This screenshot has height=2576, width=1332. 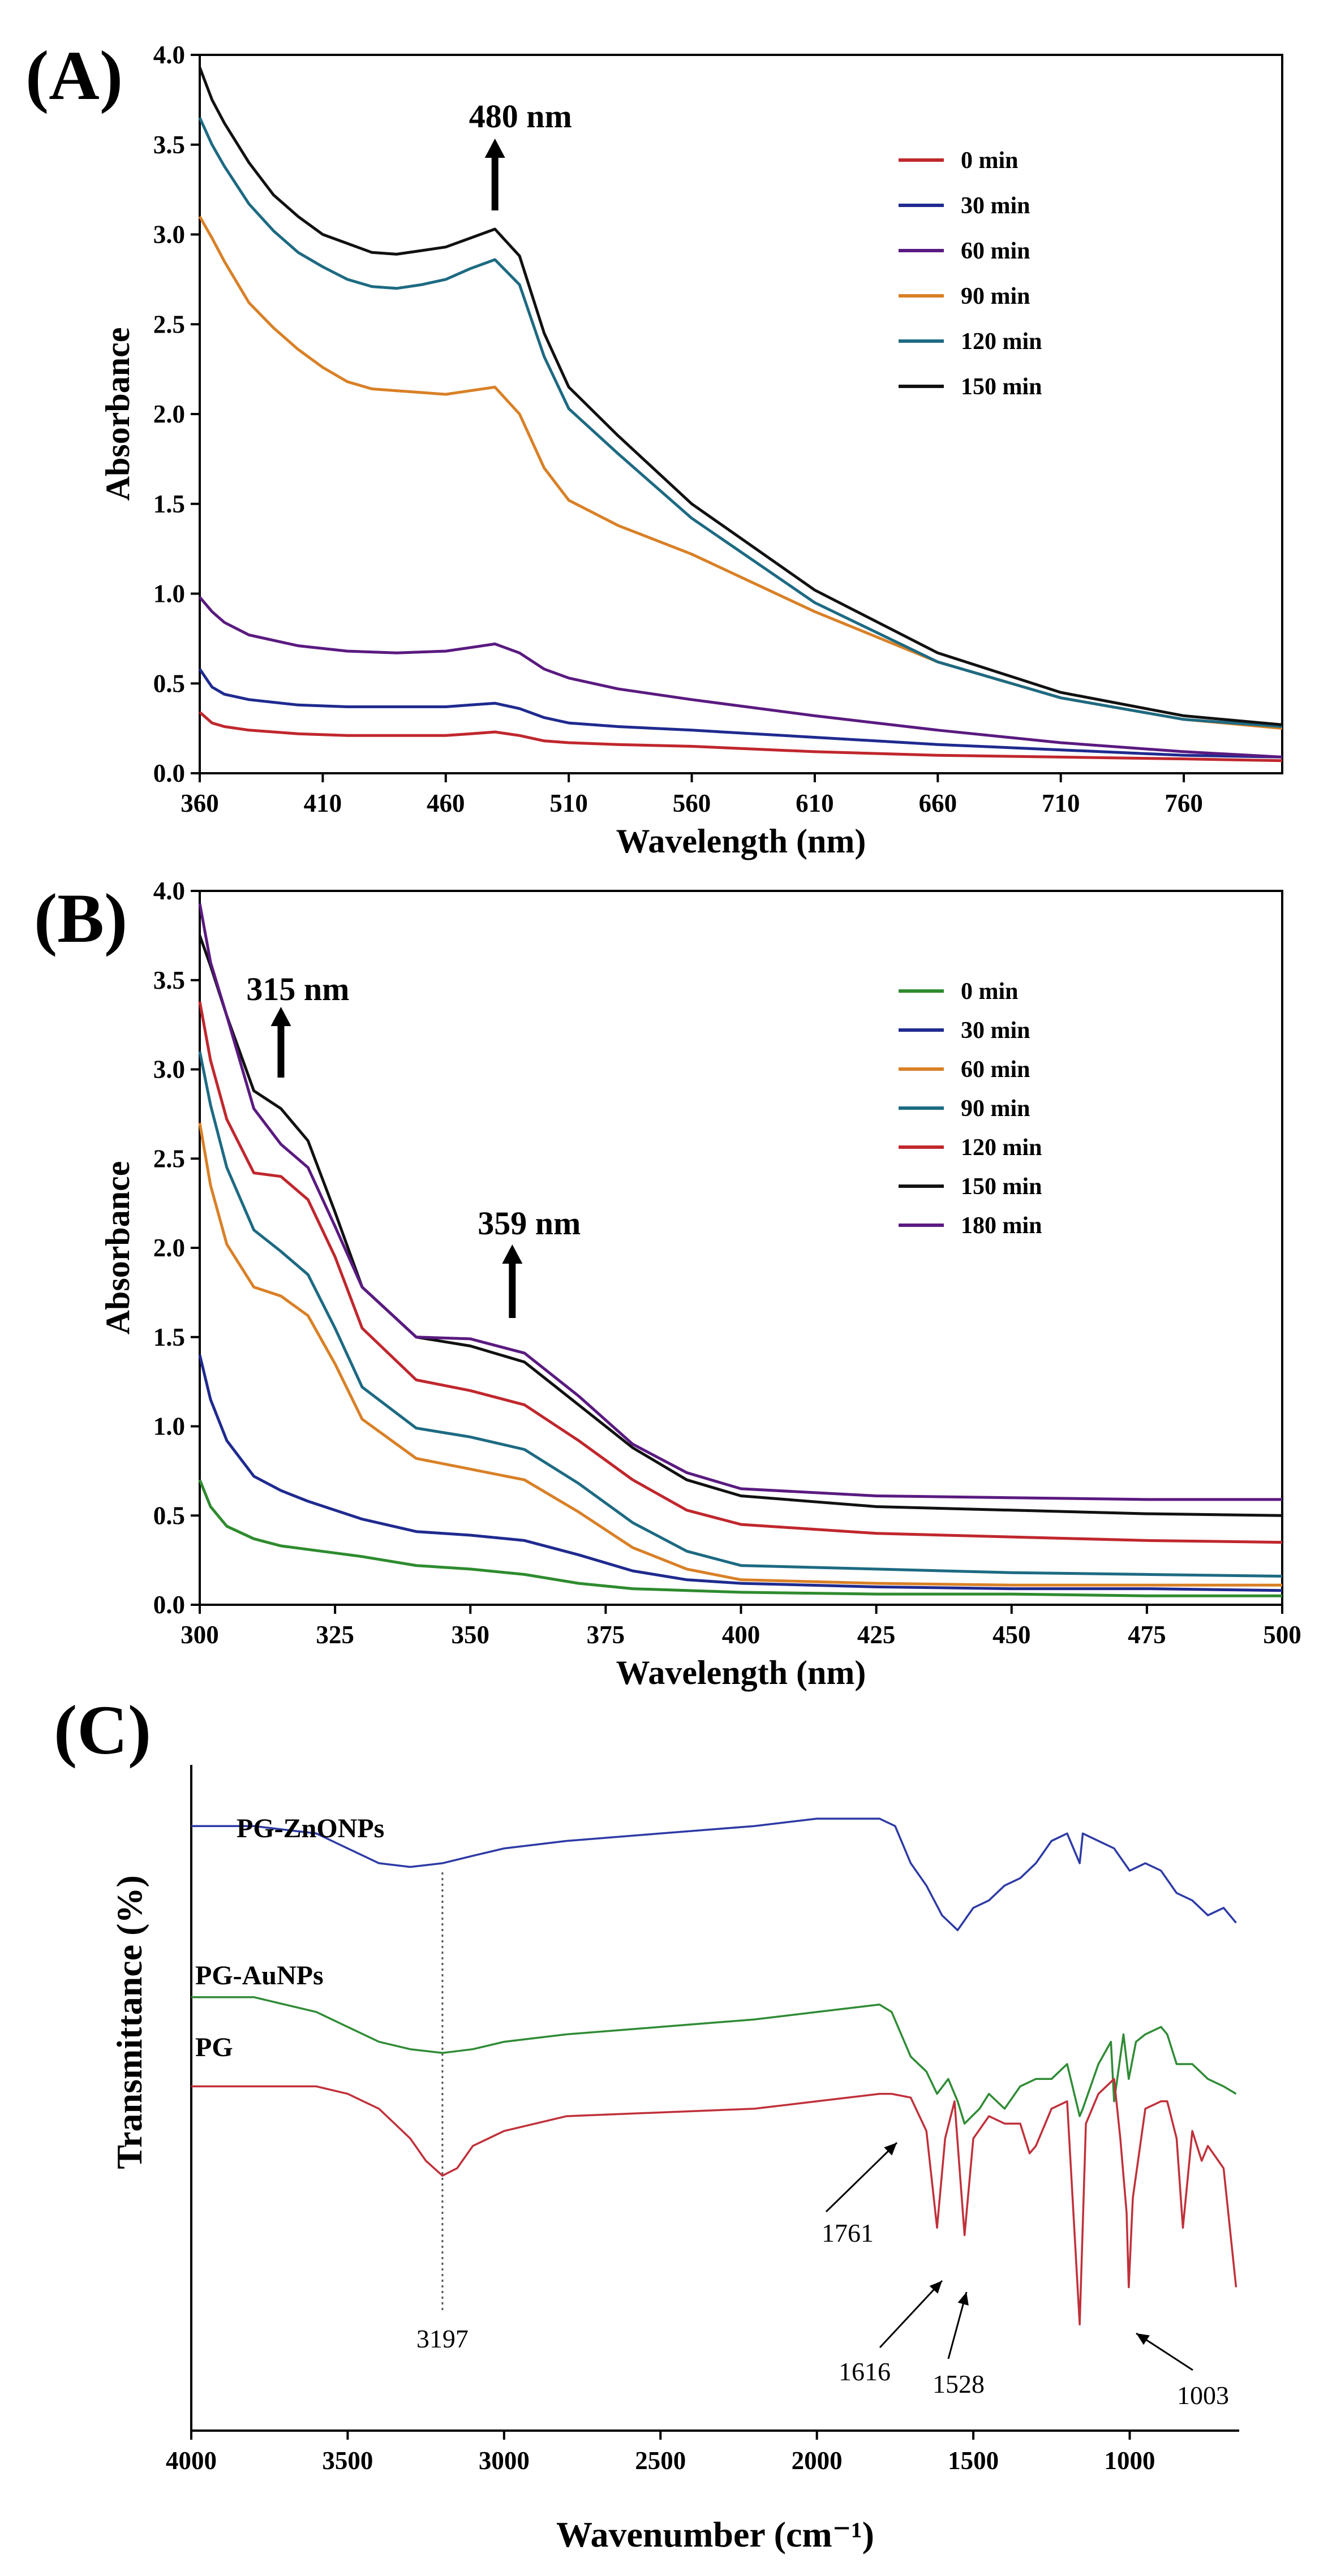 What do you see at coordinates (1147, 1635) in the screenshot?
I see `x-tick-label: 475` at bounding box center [1147, 1635].